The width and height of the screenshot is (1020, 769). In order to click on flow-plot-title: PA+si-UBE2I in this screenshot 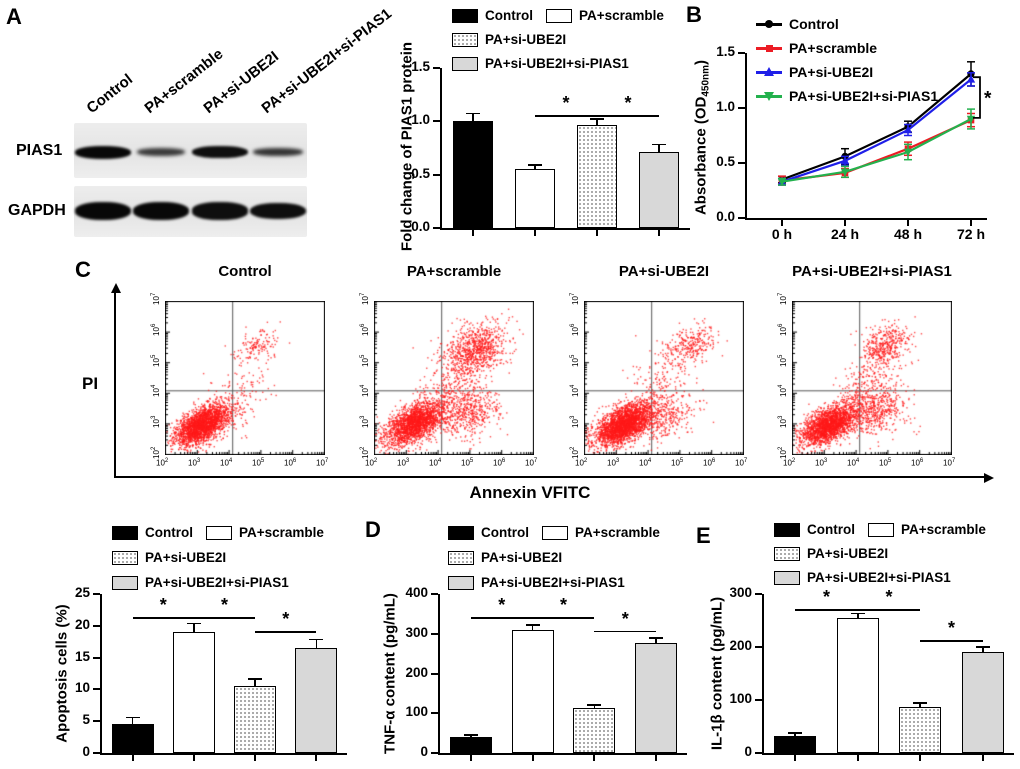, I will do `click(664, 271)`.